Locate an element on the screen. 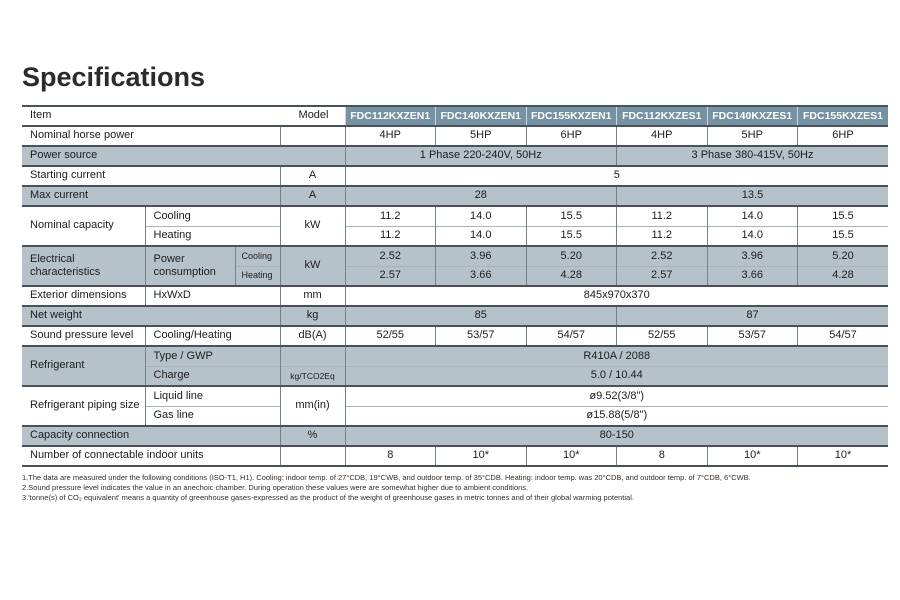 This screenshot has height=600, width=900. row-label: Number of connectable indoor units is located at coordinates (151, 455).